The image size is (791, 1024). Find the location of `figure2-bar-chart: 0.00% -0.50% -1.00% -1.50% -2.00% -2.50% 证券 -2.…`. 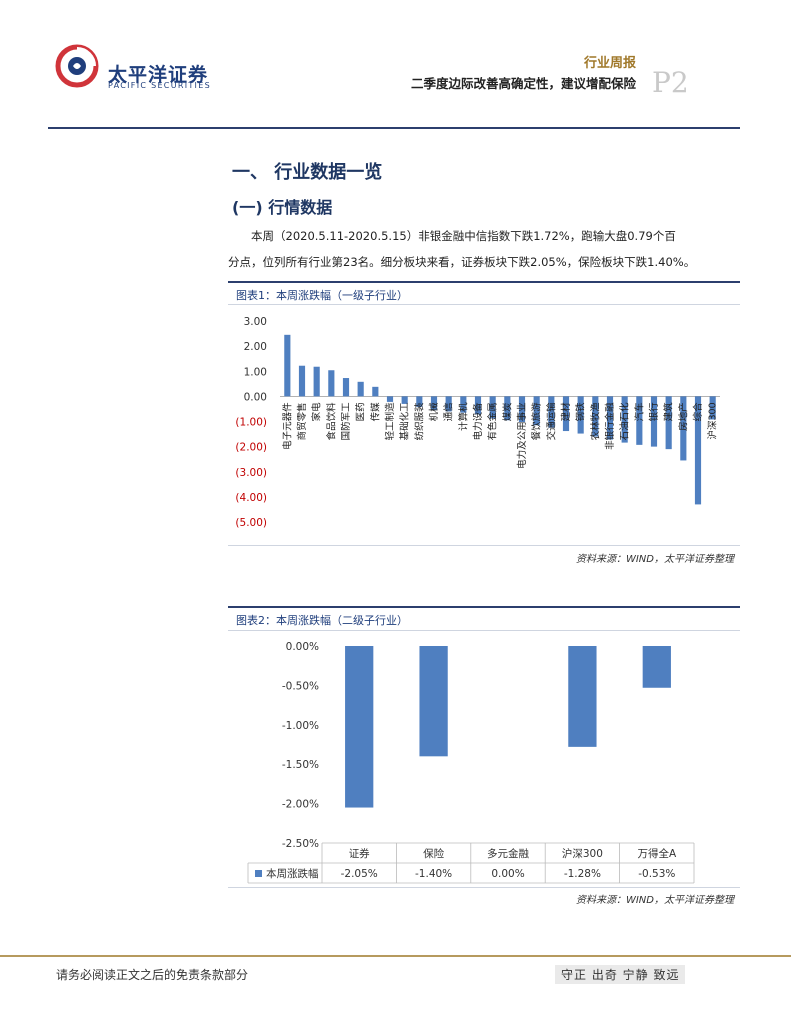

figure2-bar-chart: 0.00% -0.50% -1.00% -1.50% -2.00% -2.50% 证券 -2.… is located at coordinates (471, 762).